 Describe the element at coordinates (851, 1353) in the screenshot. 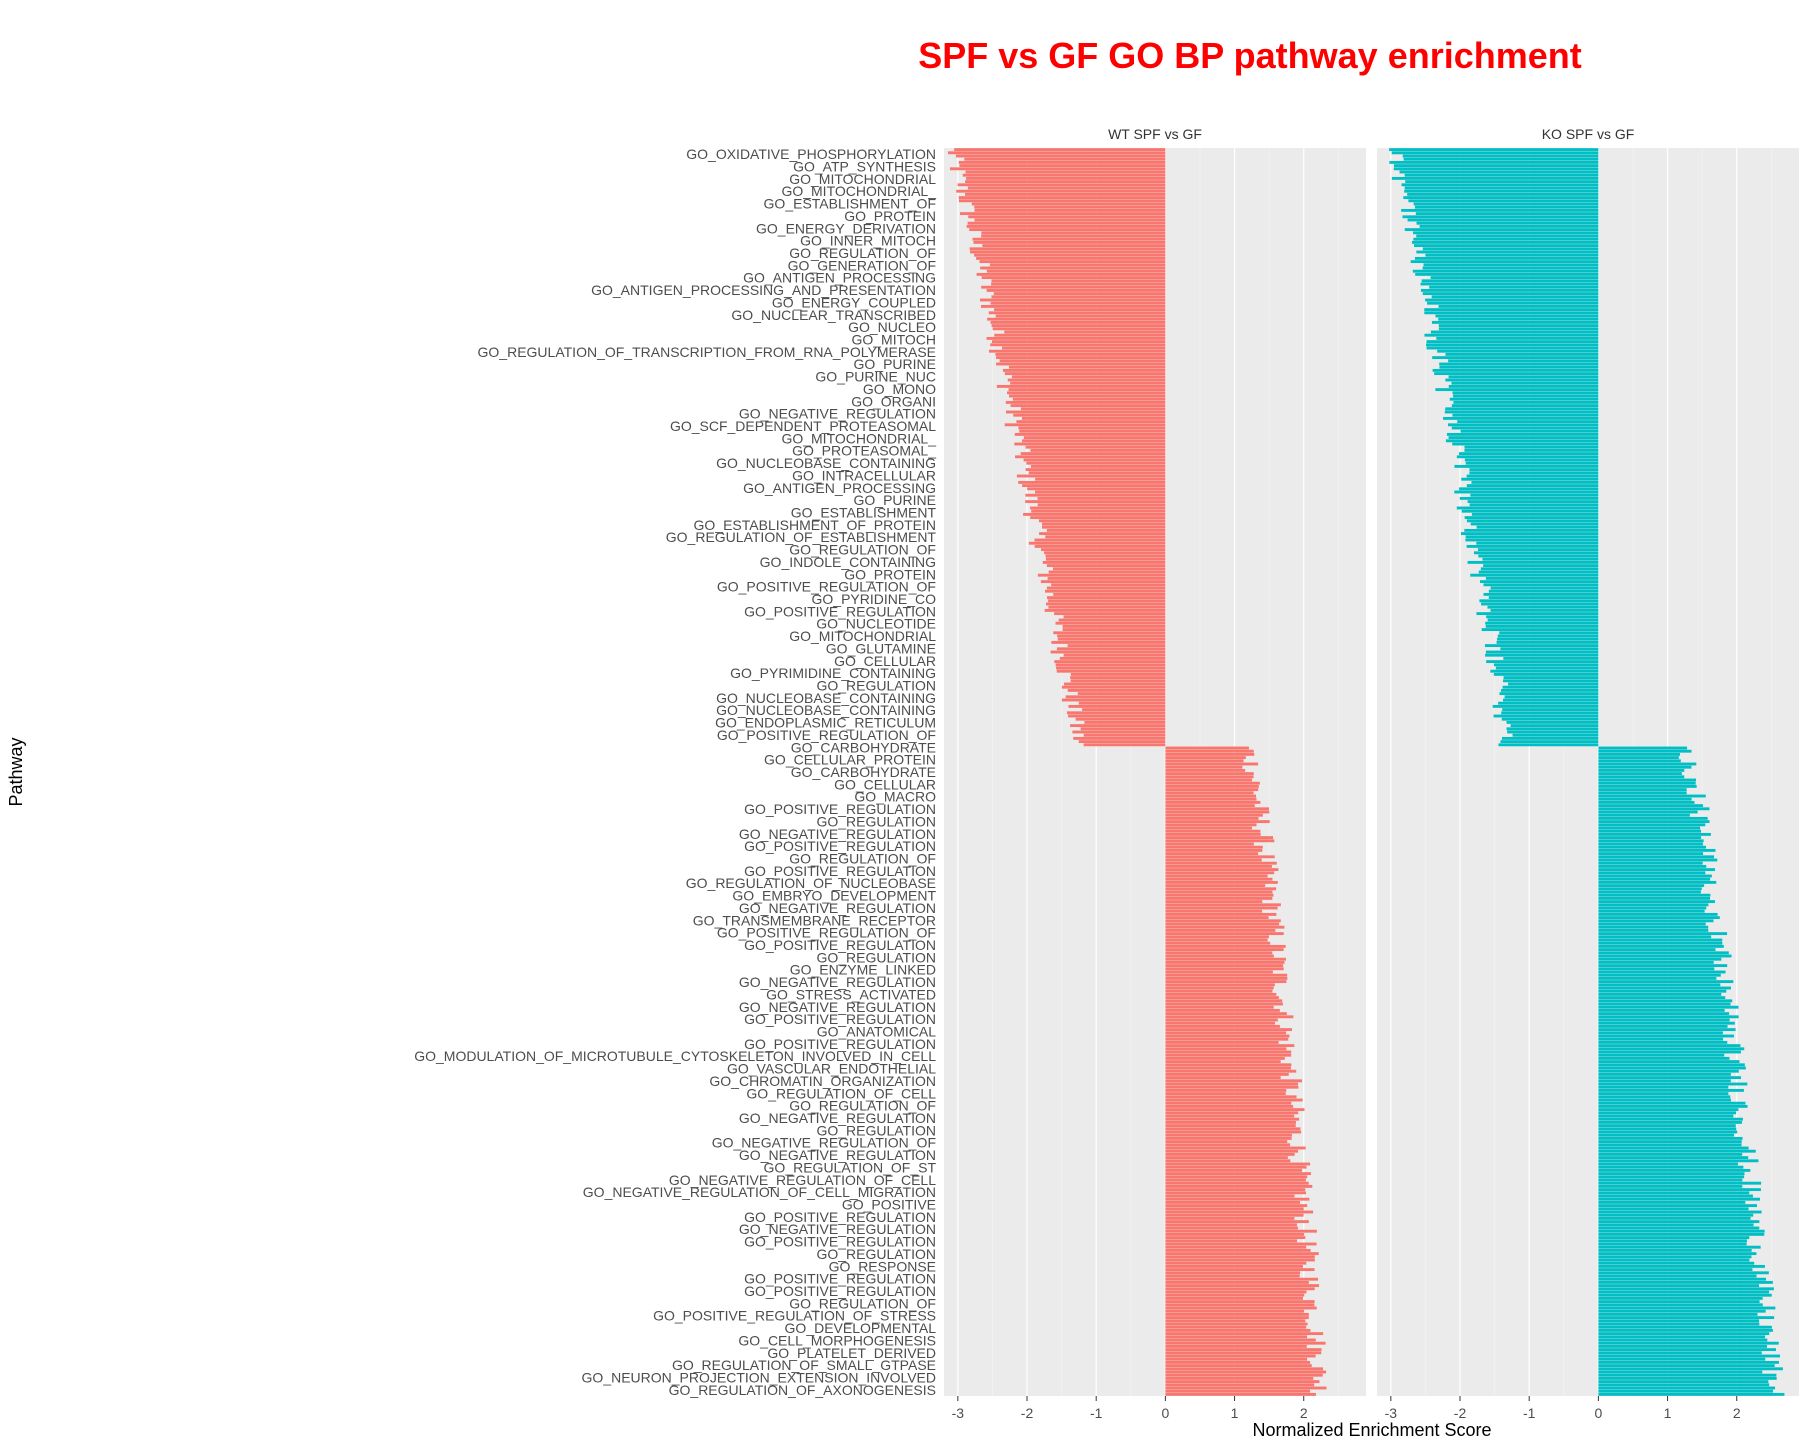

I see `pathway-label: GO_PLATELET_DERIVED` at that location.